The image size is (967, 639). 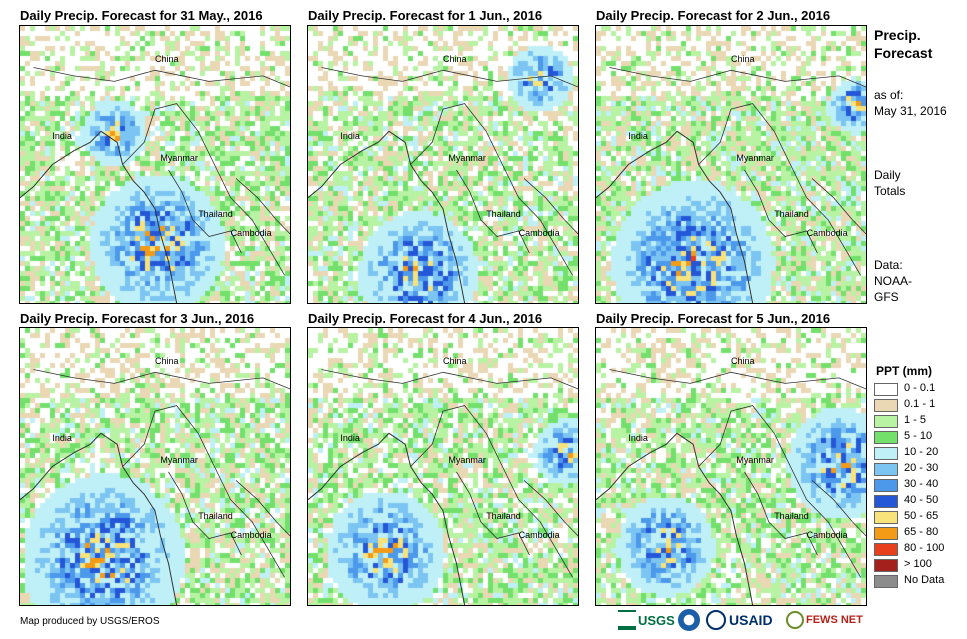 What do you see at coordinates (924, 548) in the screenshot?
I see `legend-label: 80 - 100` at bounding box center [924, 548].